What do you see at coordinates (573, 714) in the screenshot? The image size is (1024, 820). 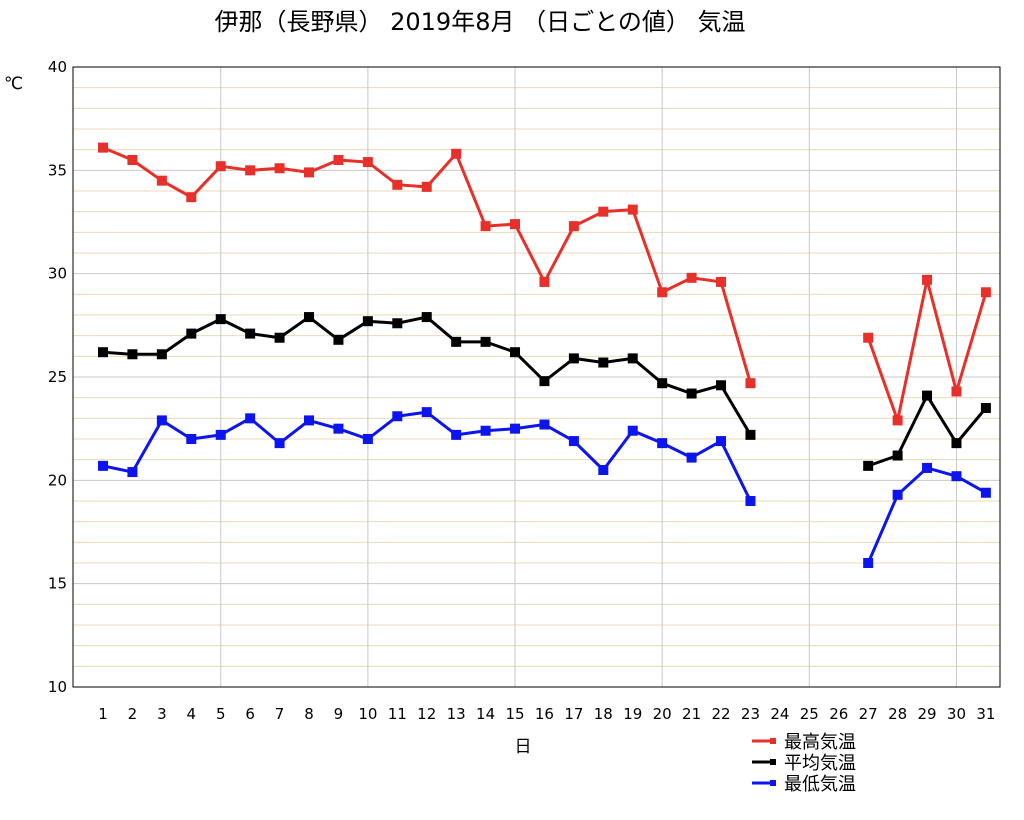 I see `x-tick-label: 17` at bounding box center [573, 714].